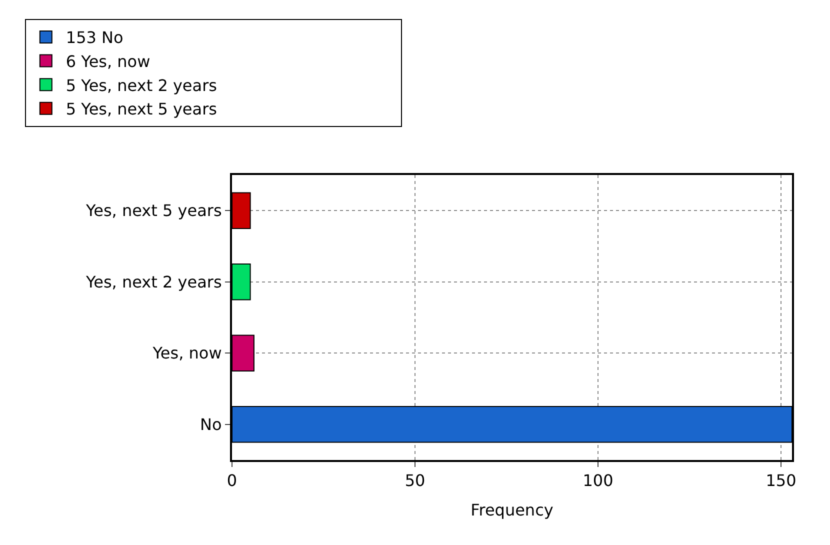 The image size is (830, 545). What do you see at coordinates (108, 62) in the screenshot?
I see `legend-label: 6 Yes, now` at bounding box center [108, 62].